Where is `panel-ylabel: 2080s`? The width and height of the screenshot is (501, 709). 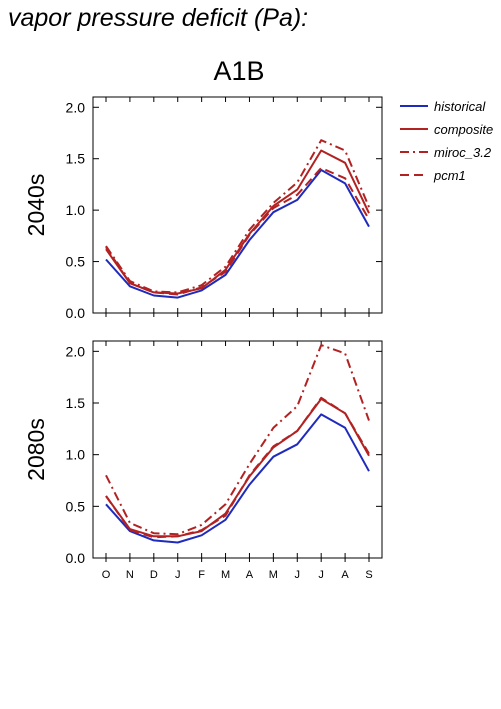 panel-ylabel: 2080s is located at coordinates (36, 449).